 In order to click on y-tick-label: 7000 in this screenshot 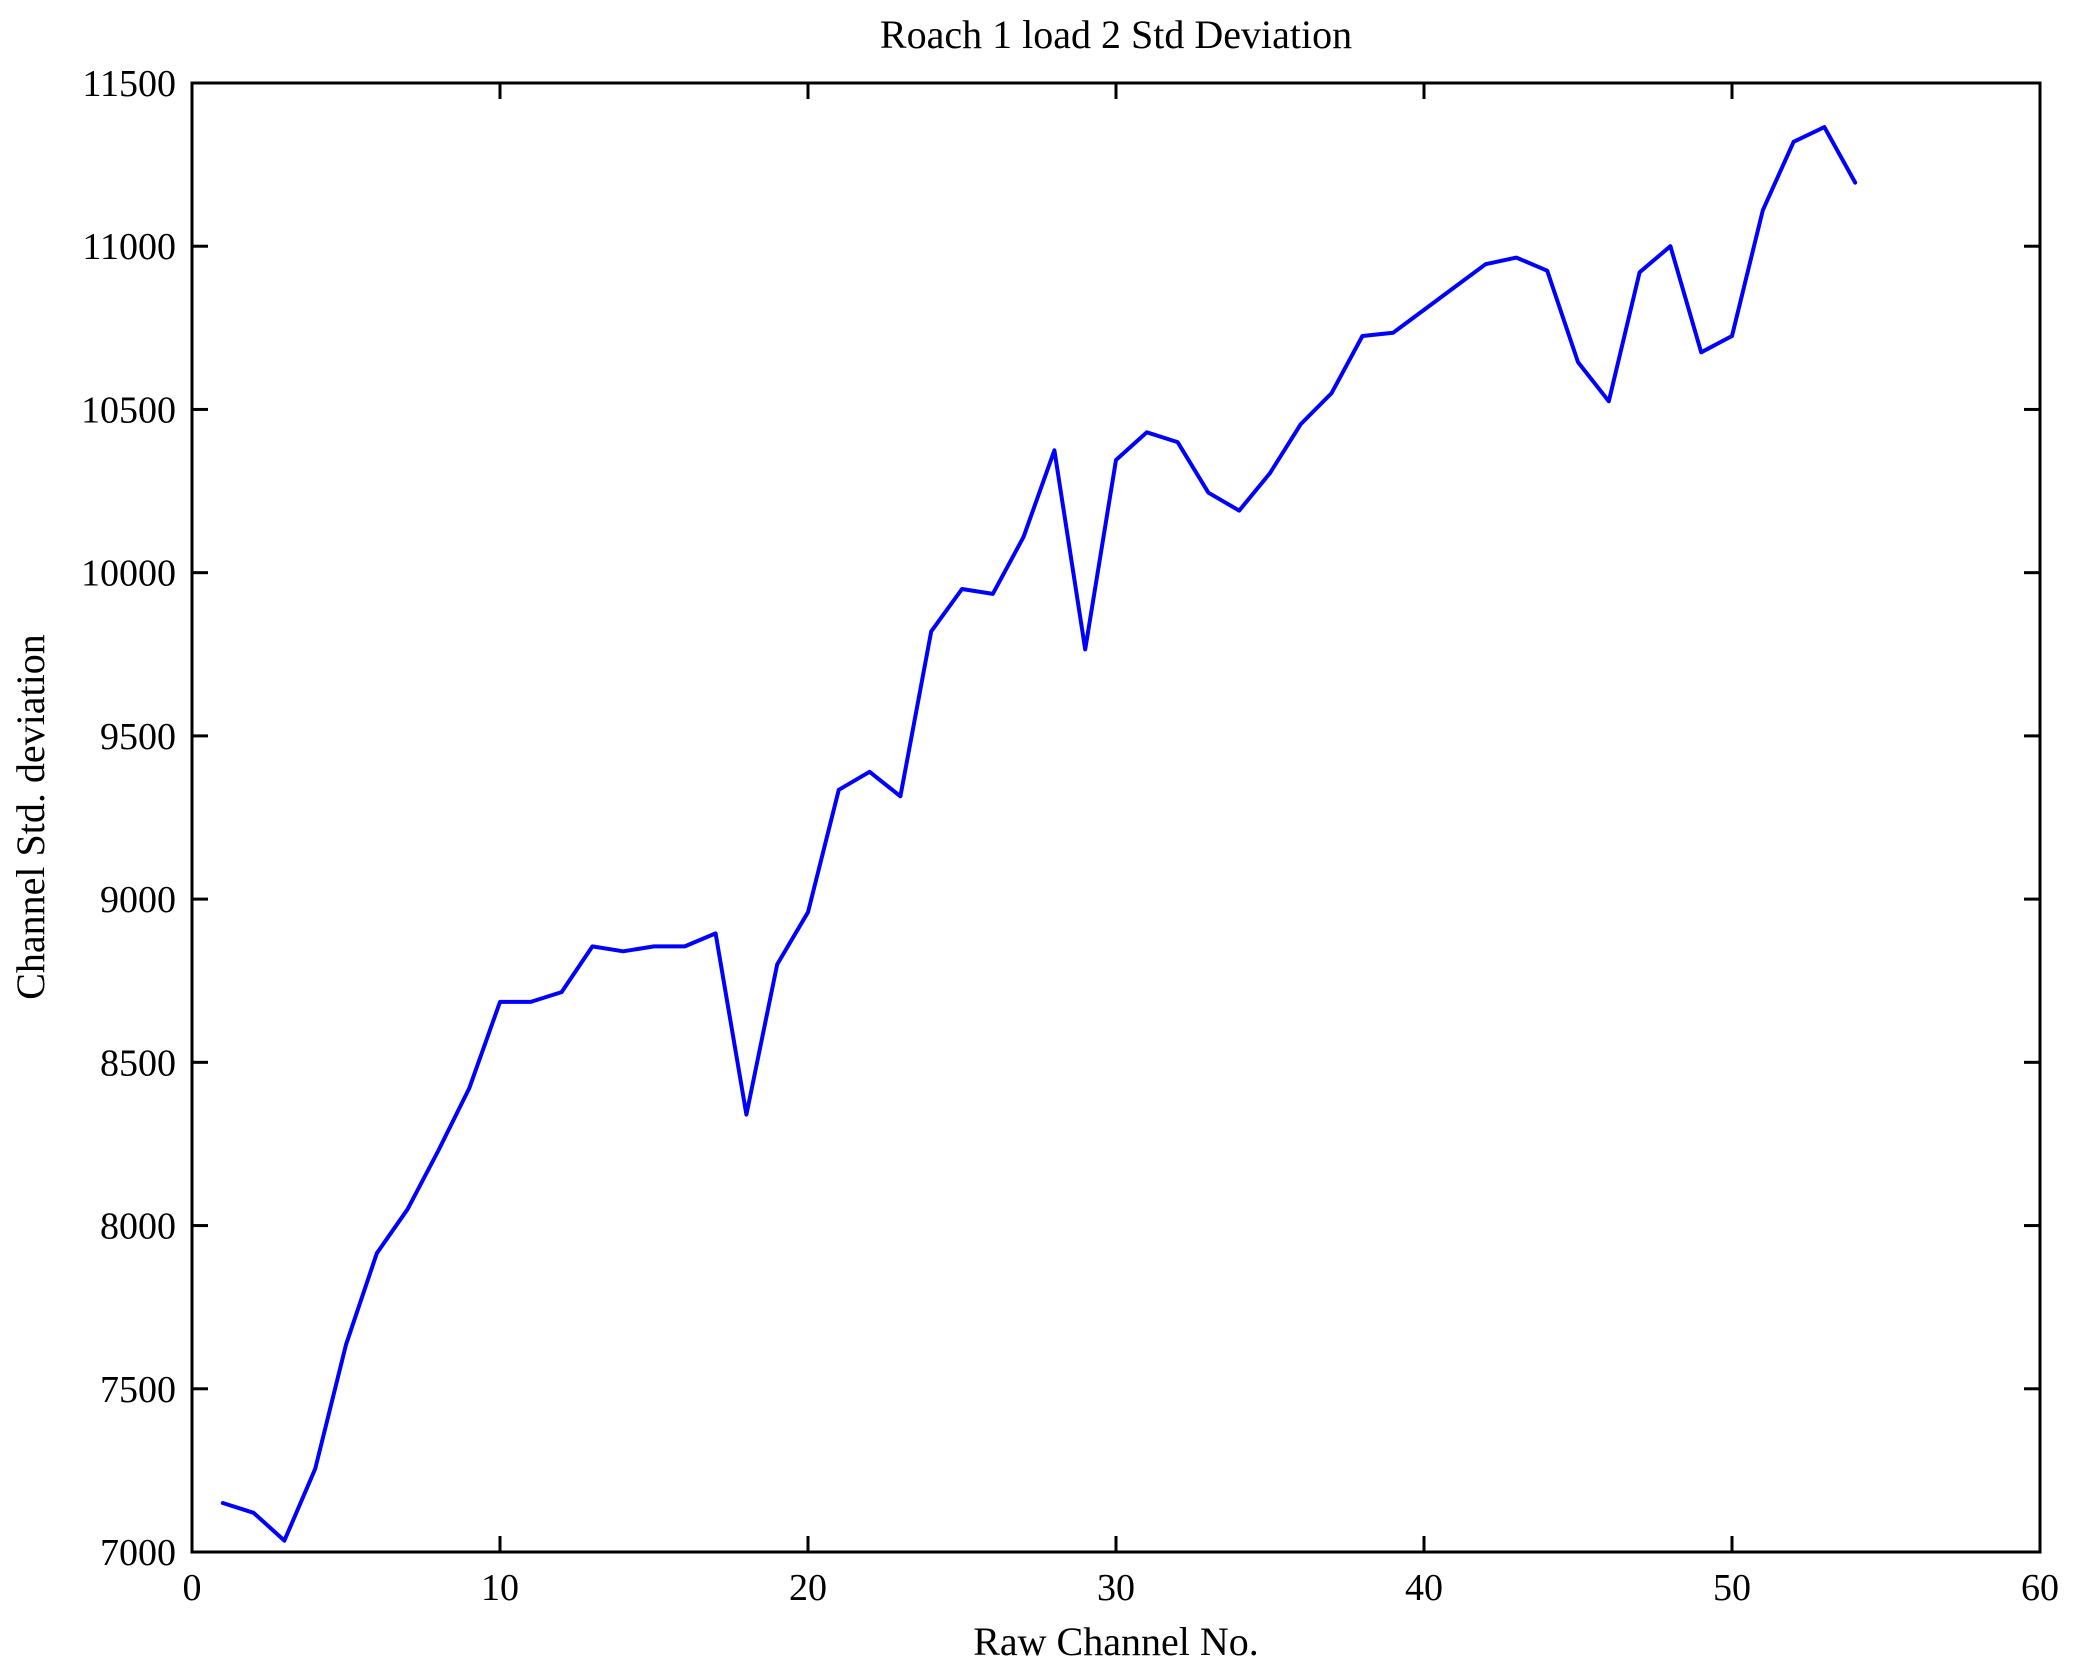, I will do `click(138, 1553)`.